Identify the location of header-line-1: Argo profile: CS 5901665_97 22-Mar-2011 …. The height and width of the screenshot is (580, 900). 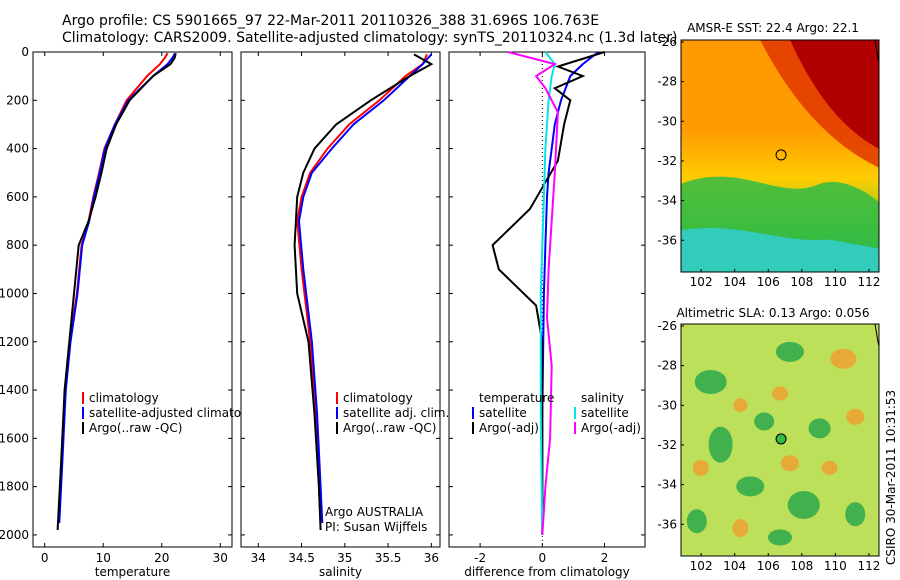
(331, 21).